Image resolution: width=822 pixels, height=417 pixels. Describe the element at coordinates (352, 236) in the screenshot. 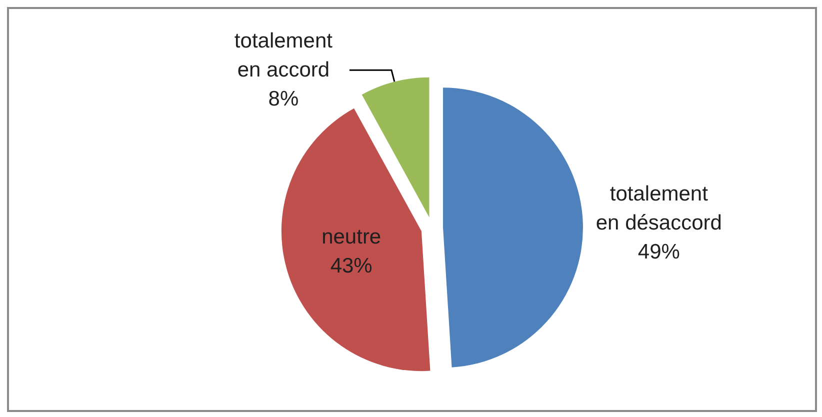

I see `slice-label: neutre` at that location.